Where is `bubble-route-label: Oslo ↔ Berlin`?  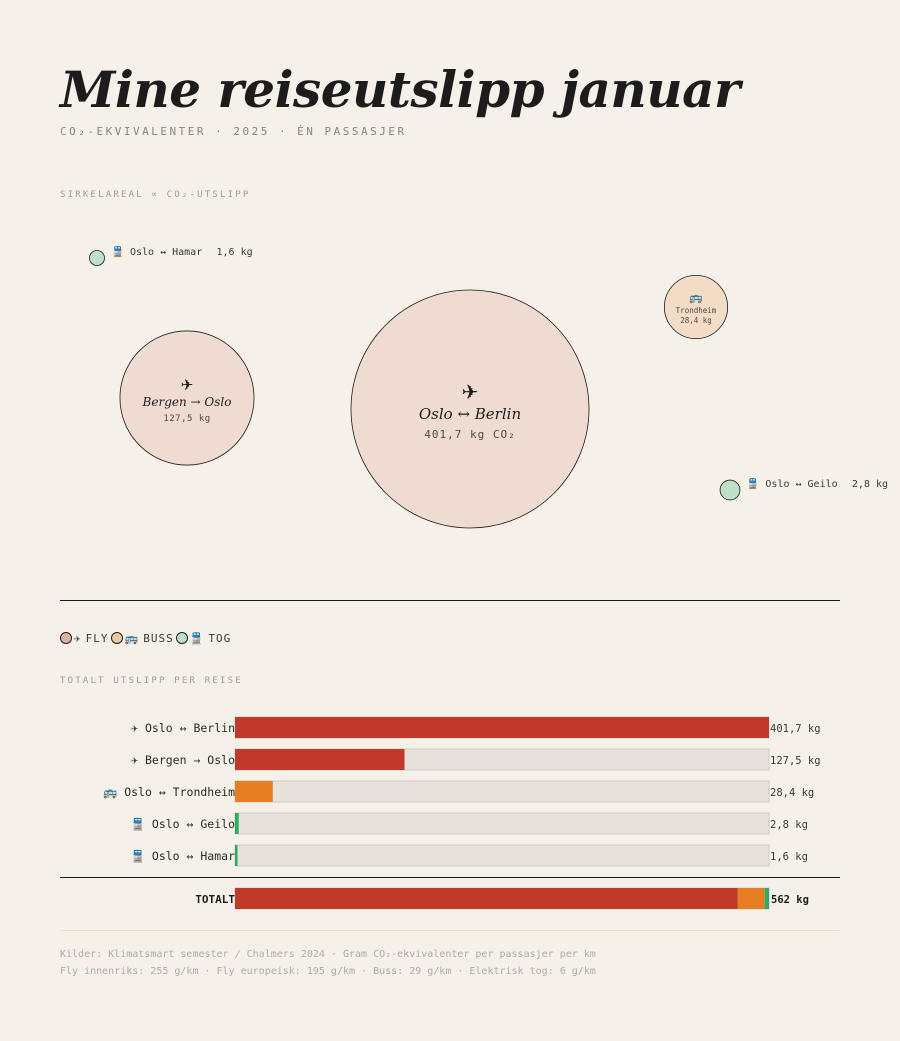
bubble-route-label: Oslo ↔ Berlin is located at coordinates (470, 414).